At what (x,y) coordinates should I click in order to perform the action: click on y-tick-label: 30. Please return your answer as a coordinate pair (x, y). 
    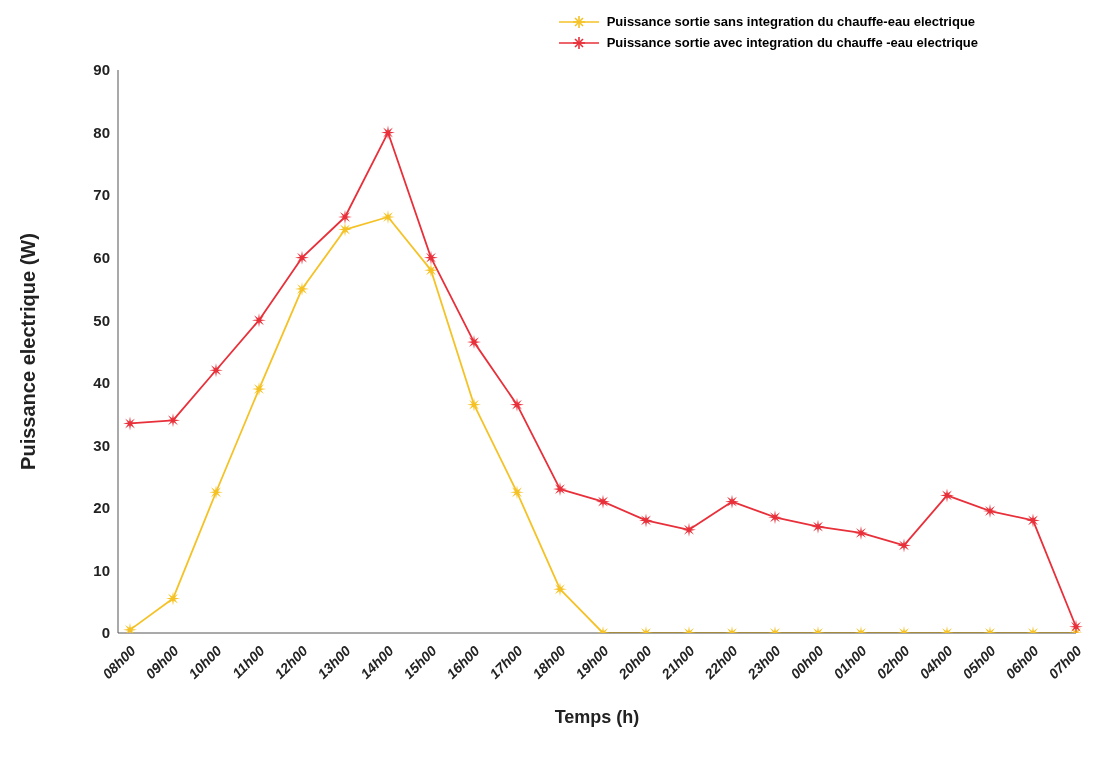
    Looking at the image, I should click on (101, 445).